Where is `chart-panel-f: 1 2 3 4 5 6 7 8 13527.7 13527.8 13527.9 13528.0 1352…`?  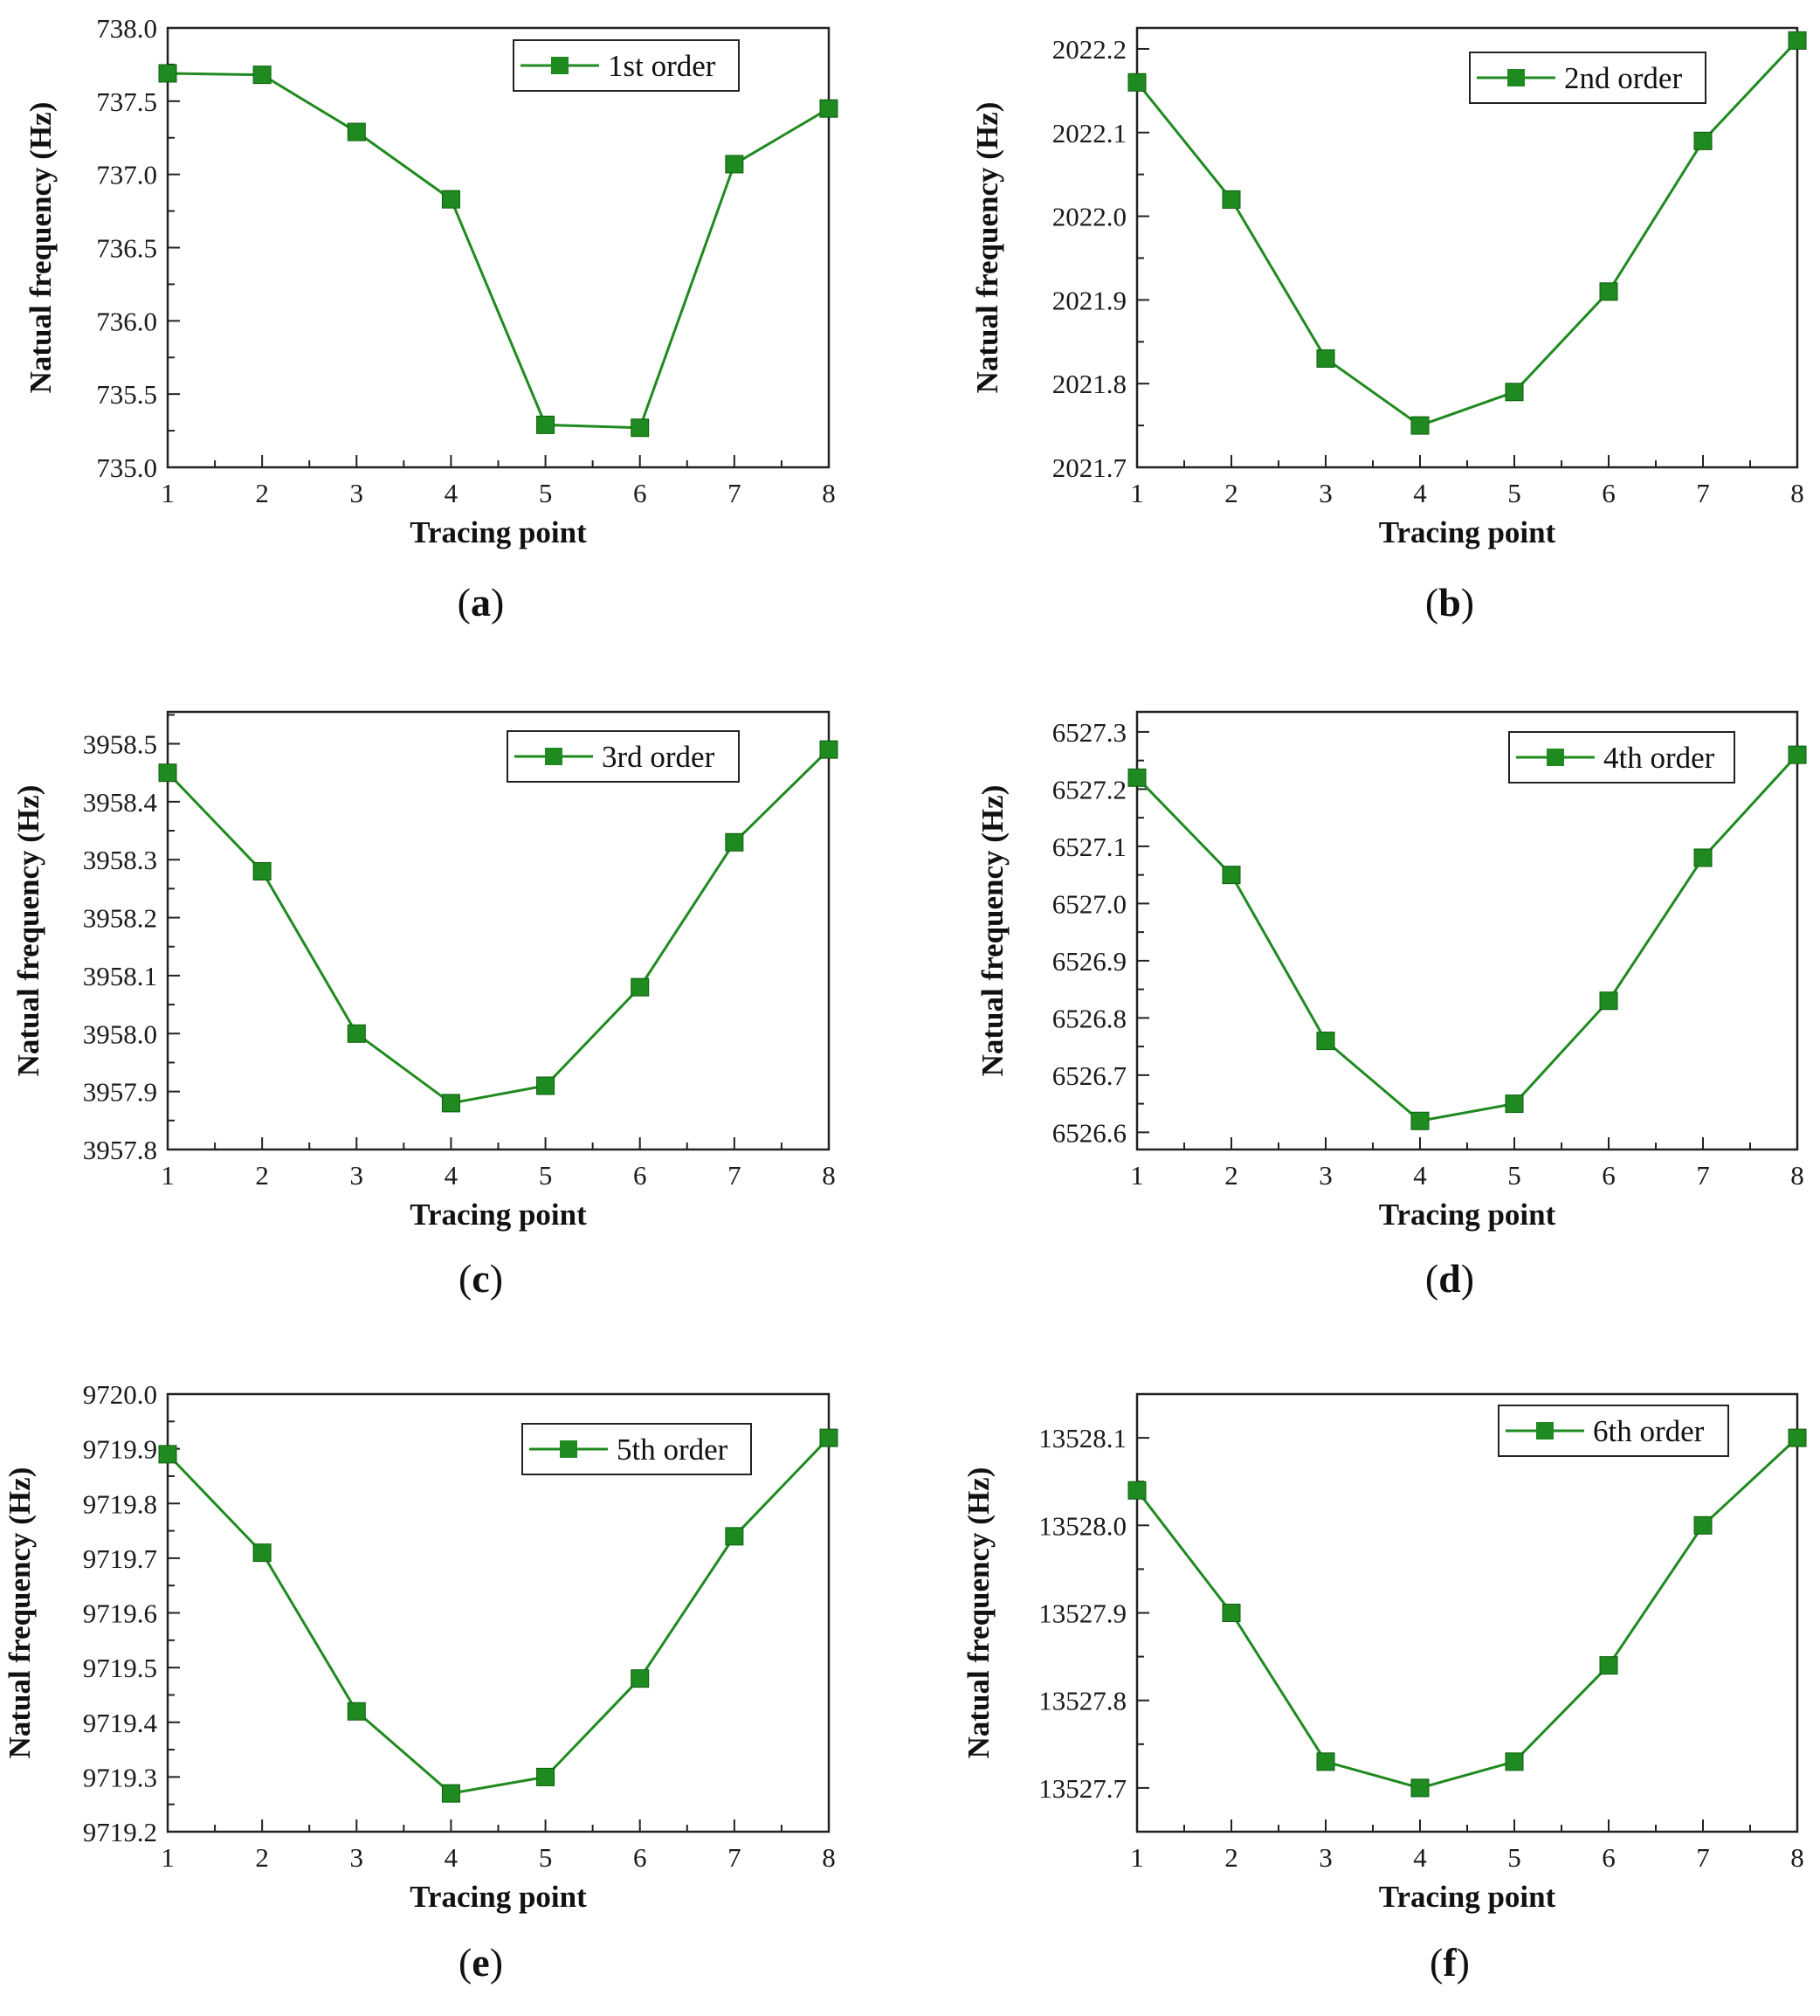
chart-panel-f: 1 2 3 4 5 6 7 8 13527.7 13527.8 13527.9 13528.0 1352… is located at coordinates (1384, 1688).